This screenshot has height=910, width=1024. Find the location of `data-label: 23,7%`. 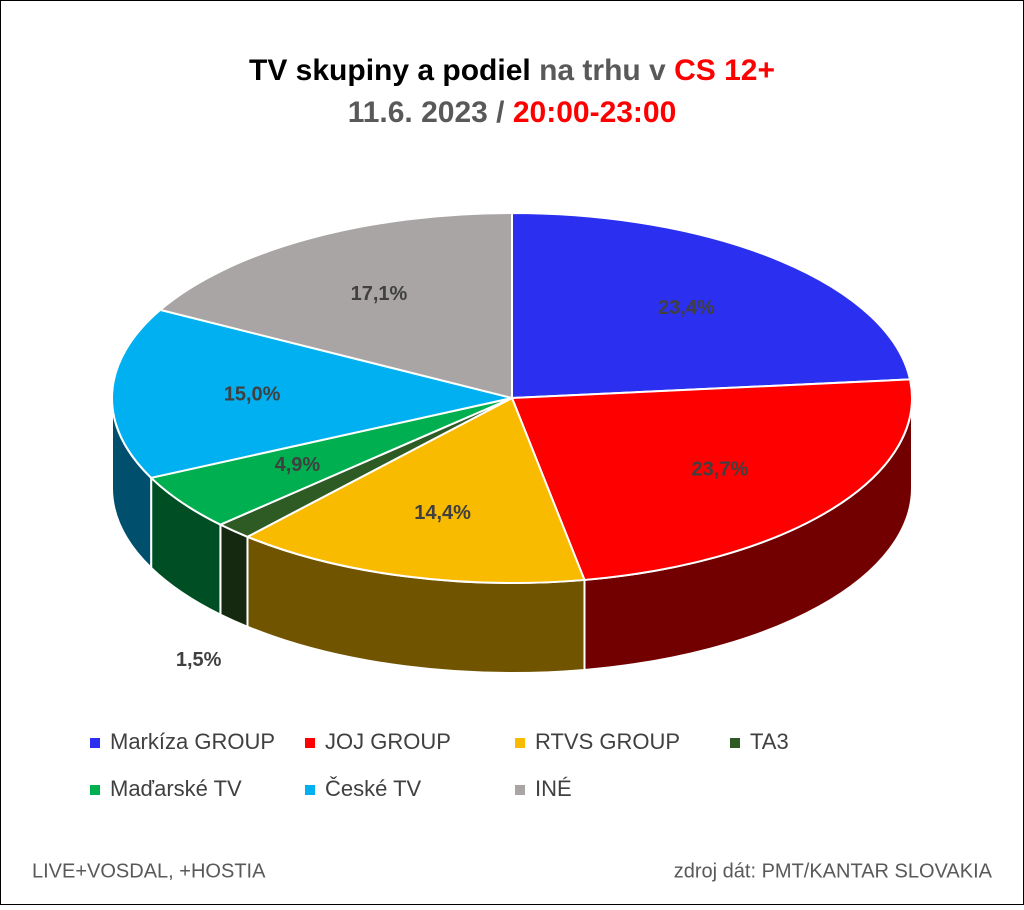

data-label: 23,7% is located at coordinates (720, 469).